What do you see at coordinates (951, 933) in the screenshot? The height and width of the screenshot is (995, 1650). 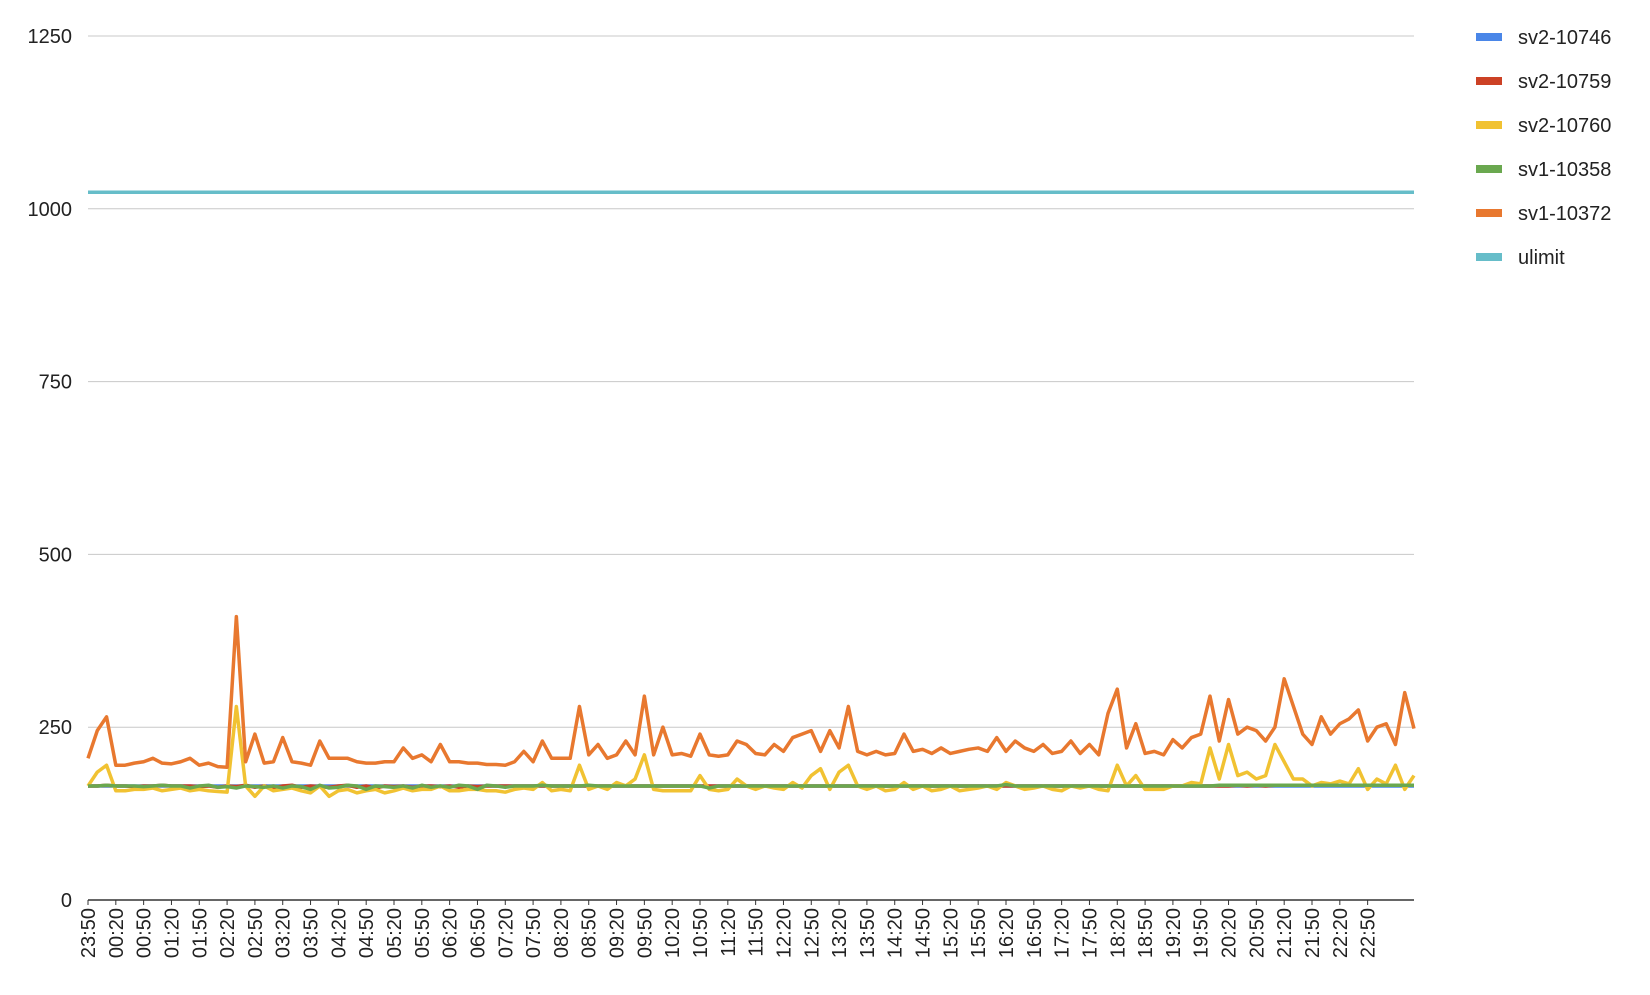 I see `x-tick-label: 15:20` at bounding box center [951, 933].